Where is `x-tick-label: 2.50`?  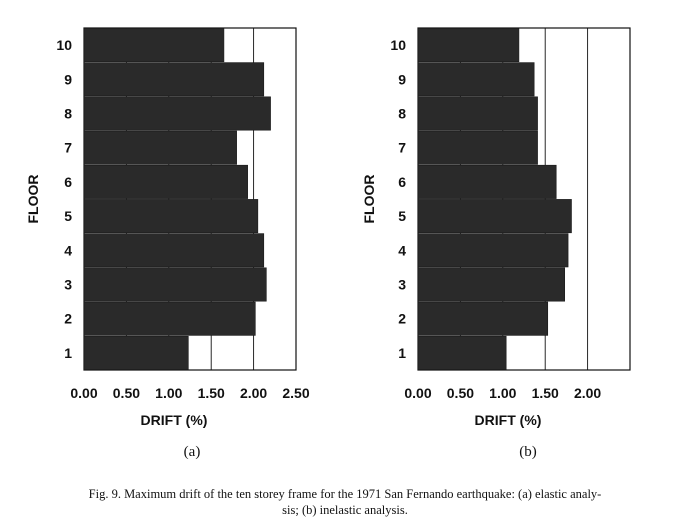 x-tick-label: 2.50 is located at coordinates (295, 393).